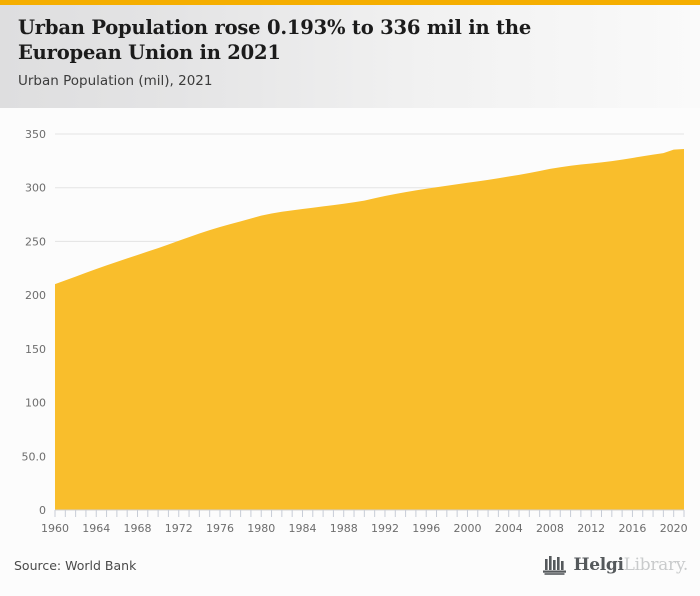  I want to click on logo-name-bold: Helgi, so click(598, 565).